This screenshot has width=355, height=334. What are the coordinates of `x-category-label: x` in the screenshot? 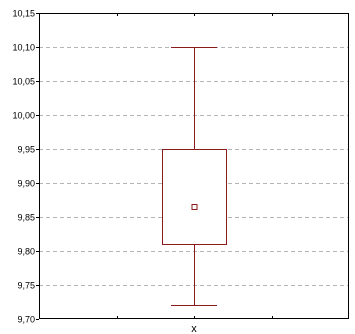 It's located at (194, 328).